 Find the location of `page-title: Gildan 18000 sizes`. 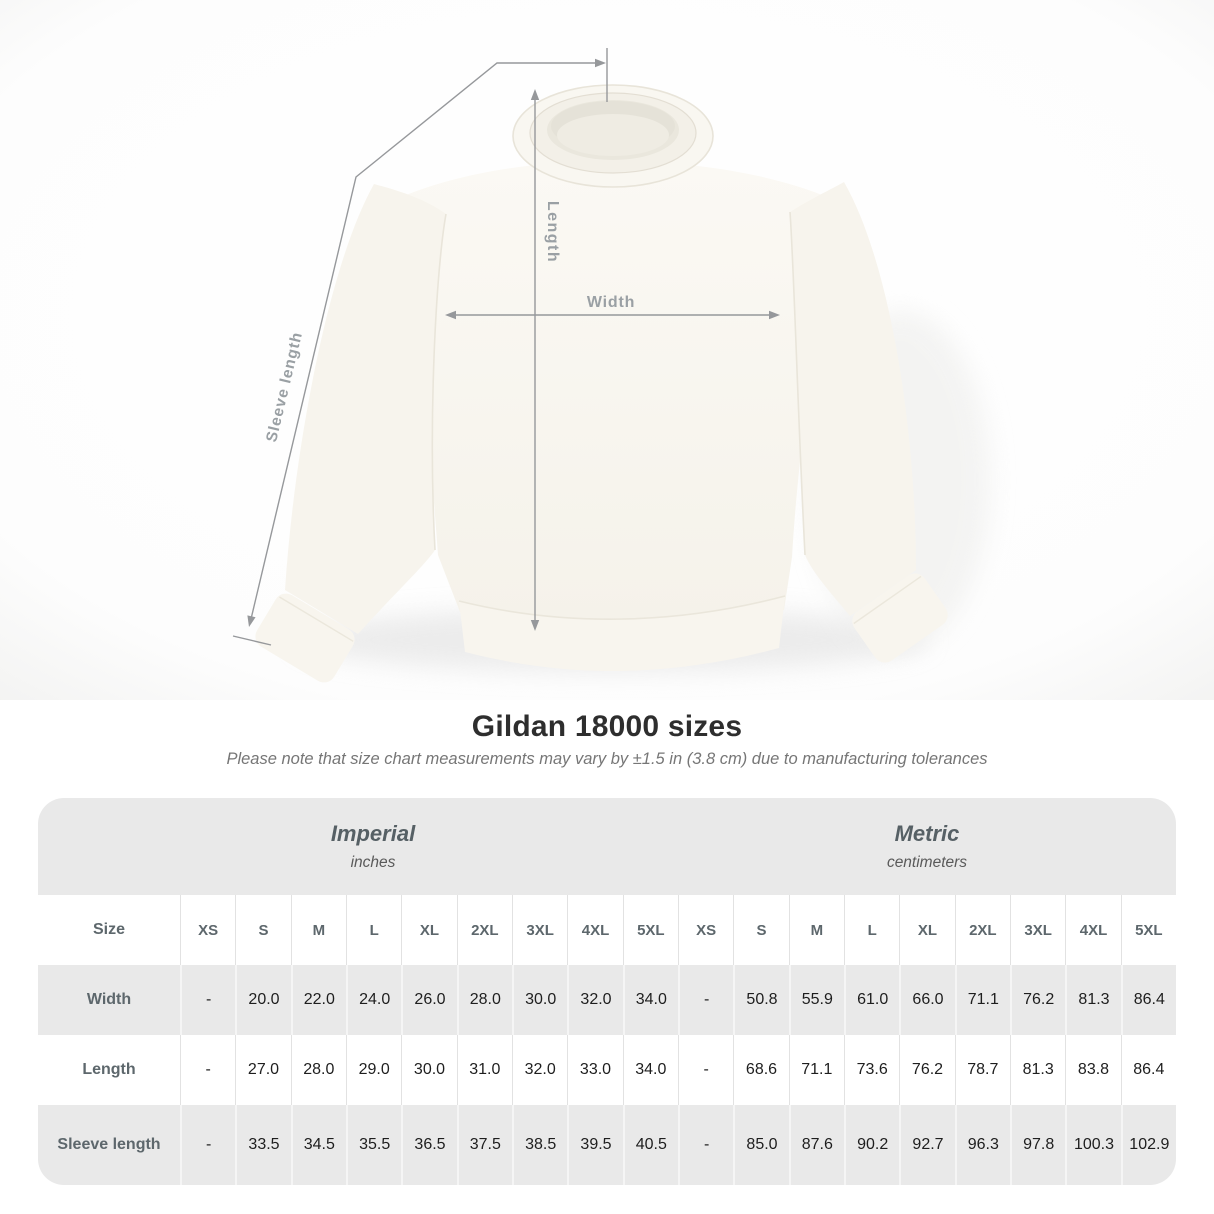

page-title: Gildan 18000 sizes is located at coordinates (607, 726).